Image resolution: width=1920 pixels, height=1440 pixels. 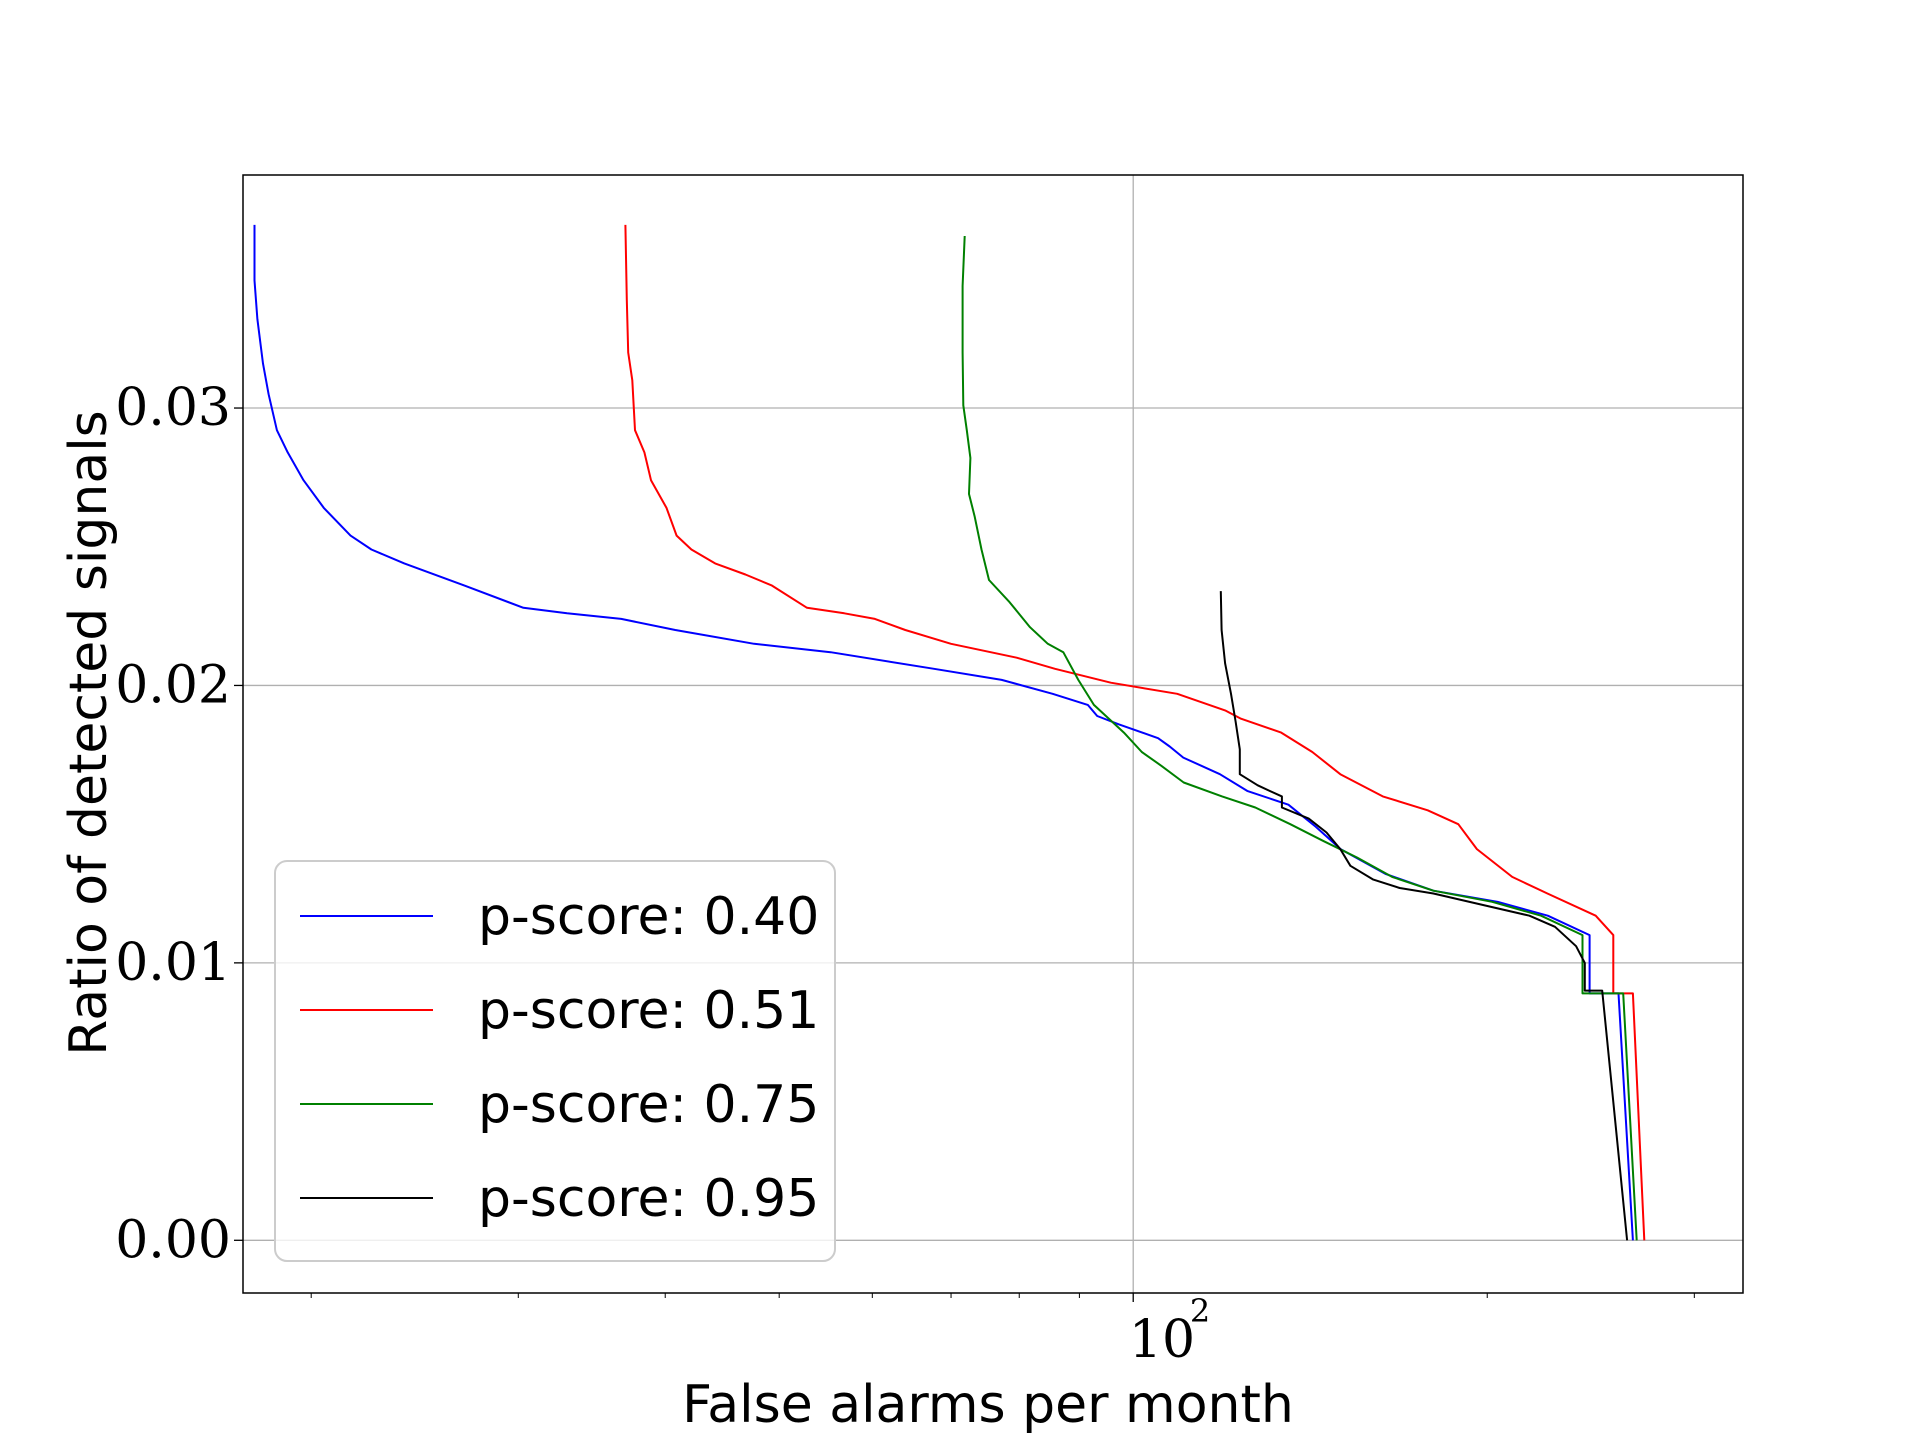 What do you see at coordinates (89, 732) in the screenshot?
I see `y-axis-label: Ratio of detected signals` at bounding box center [89, 732].